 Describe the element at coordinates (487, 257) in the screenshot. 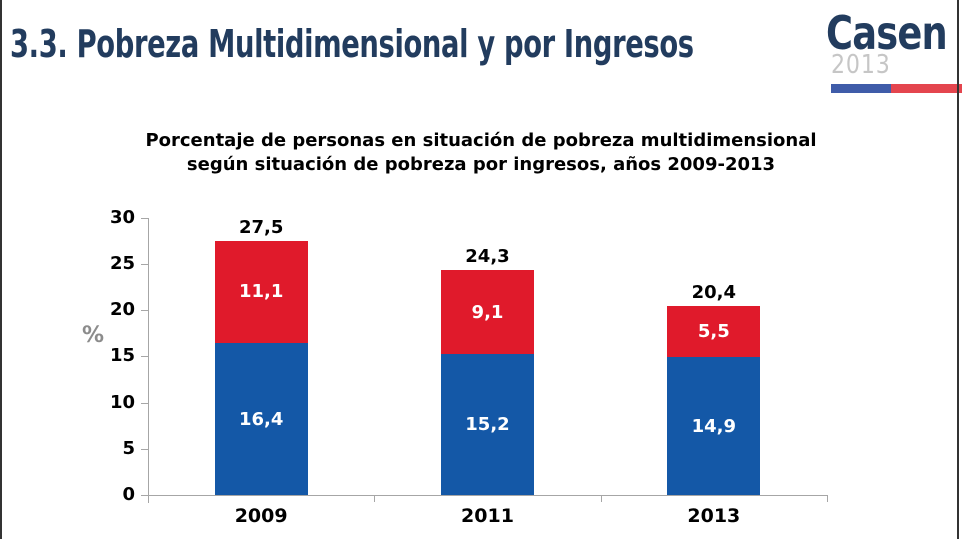

I see `bar-total-label-2011: 24,3` at that location.